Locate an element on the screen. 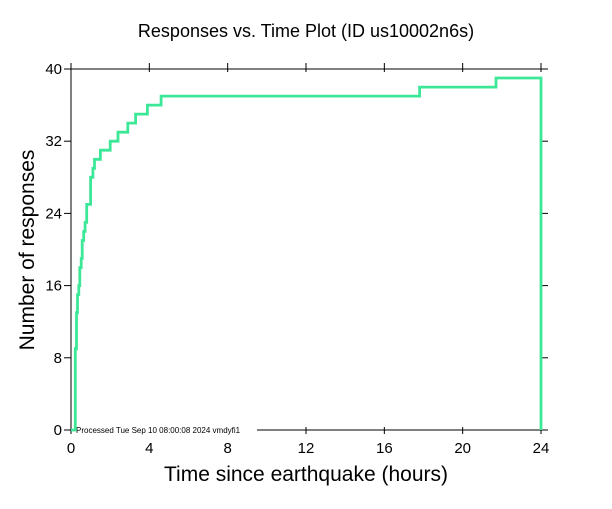 The height and width of the screenshot is (509, 612). x-axis-title: Time since earthquake (hours) is located at coordinates (306, 474).